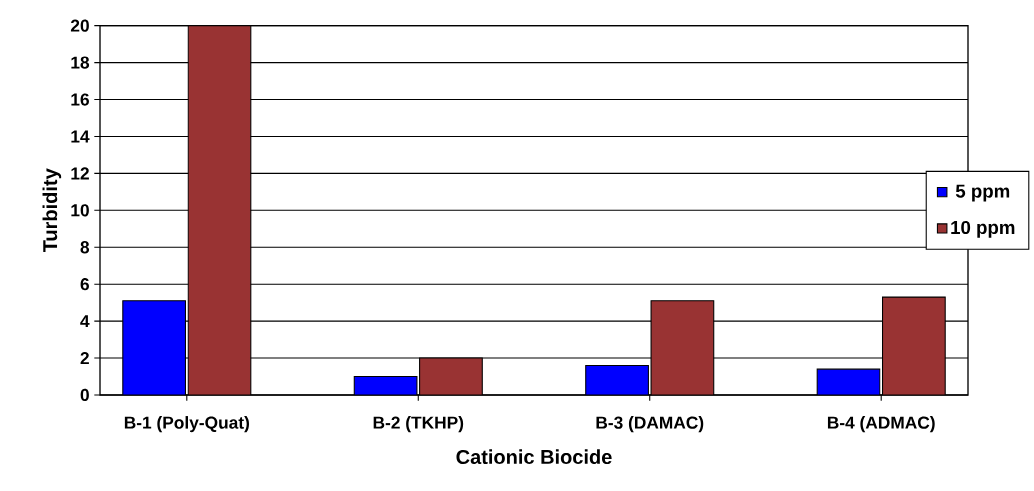 The image size is (1034, 491). What do you see at coordinates (650, 424) in the screenshot?
I see `x-tick-label: B-3 (DAMAC)` at bounding box center [650, 424].